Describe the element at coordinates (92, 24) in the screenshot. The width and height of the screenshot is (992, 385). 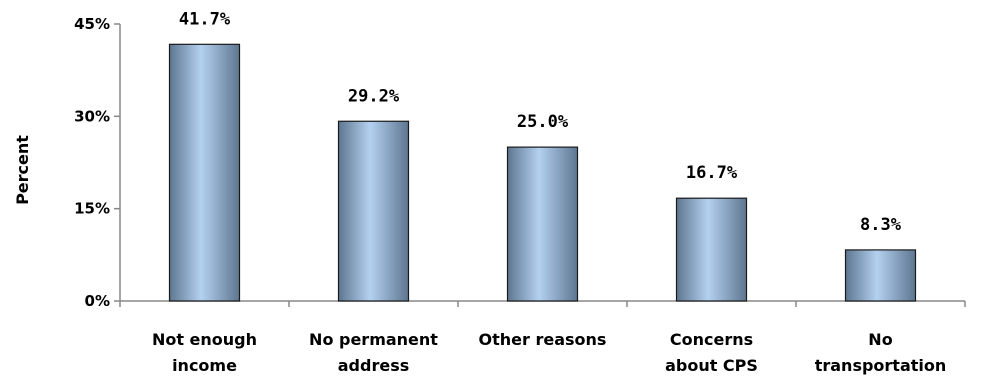
I see `y-tick-label: 45%` at that location.